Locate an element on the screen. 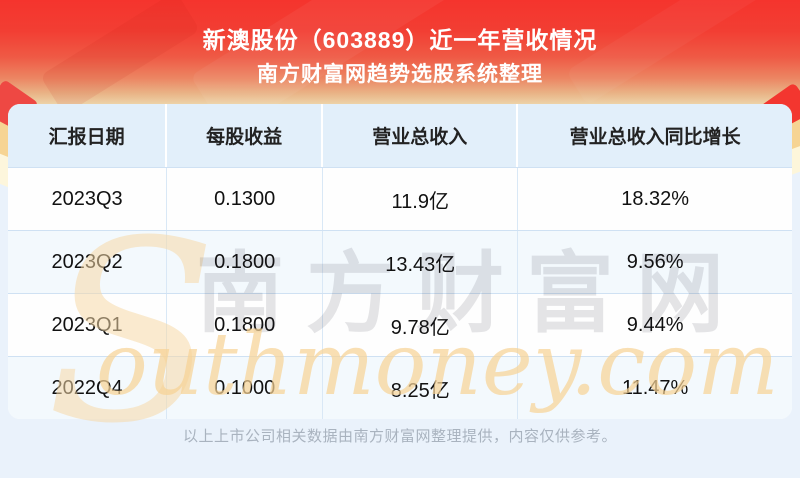  cell-yoy-growth: 9.44% is located at coordinates (655, 324).